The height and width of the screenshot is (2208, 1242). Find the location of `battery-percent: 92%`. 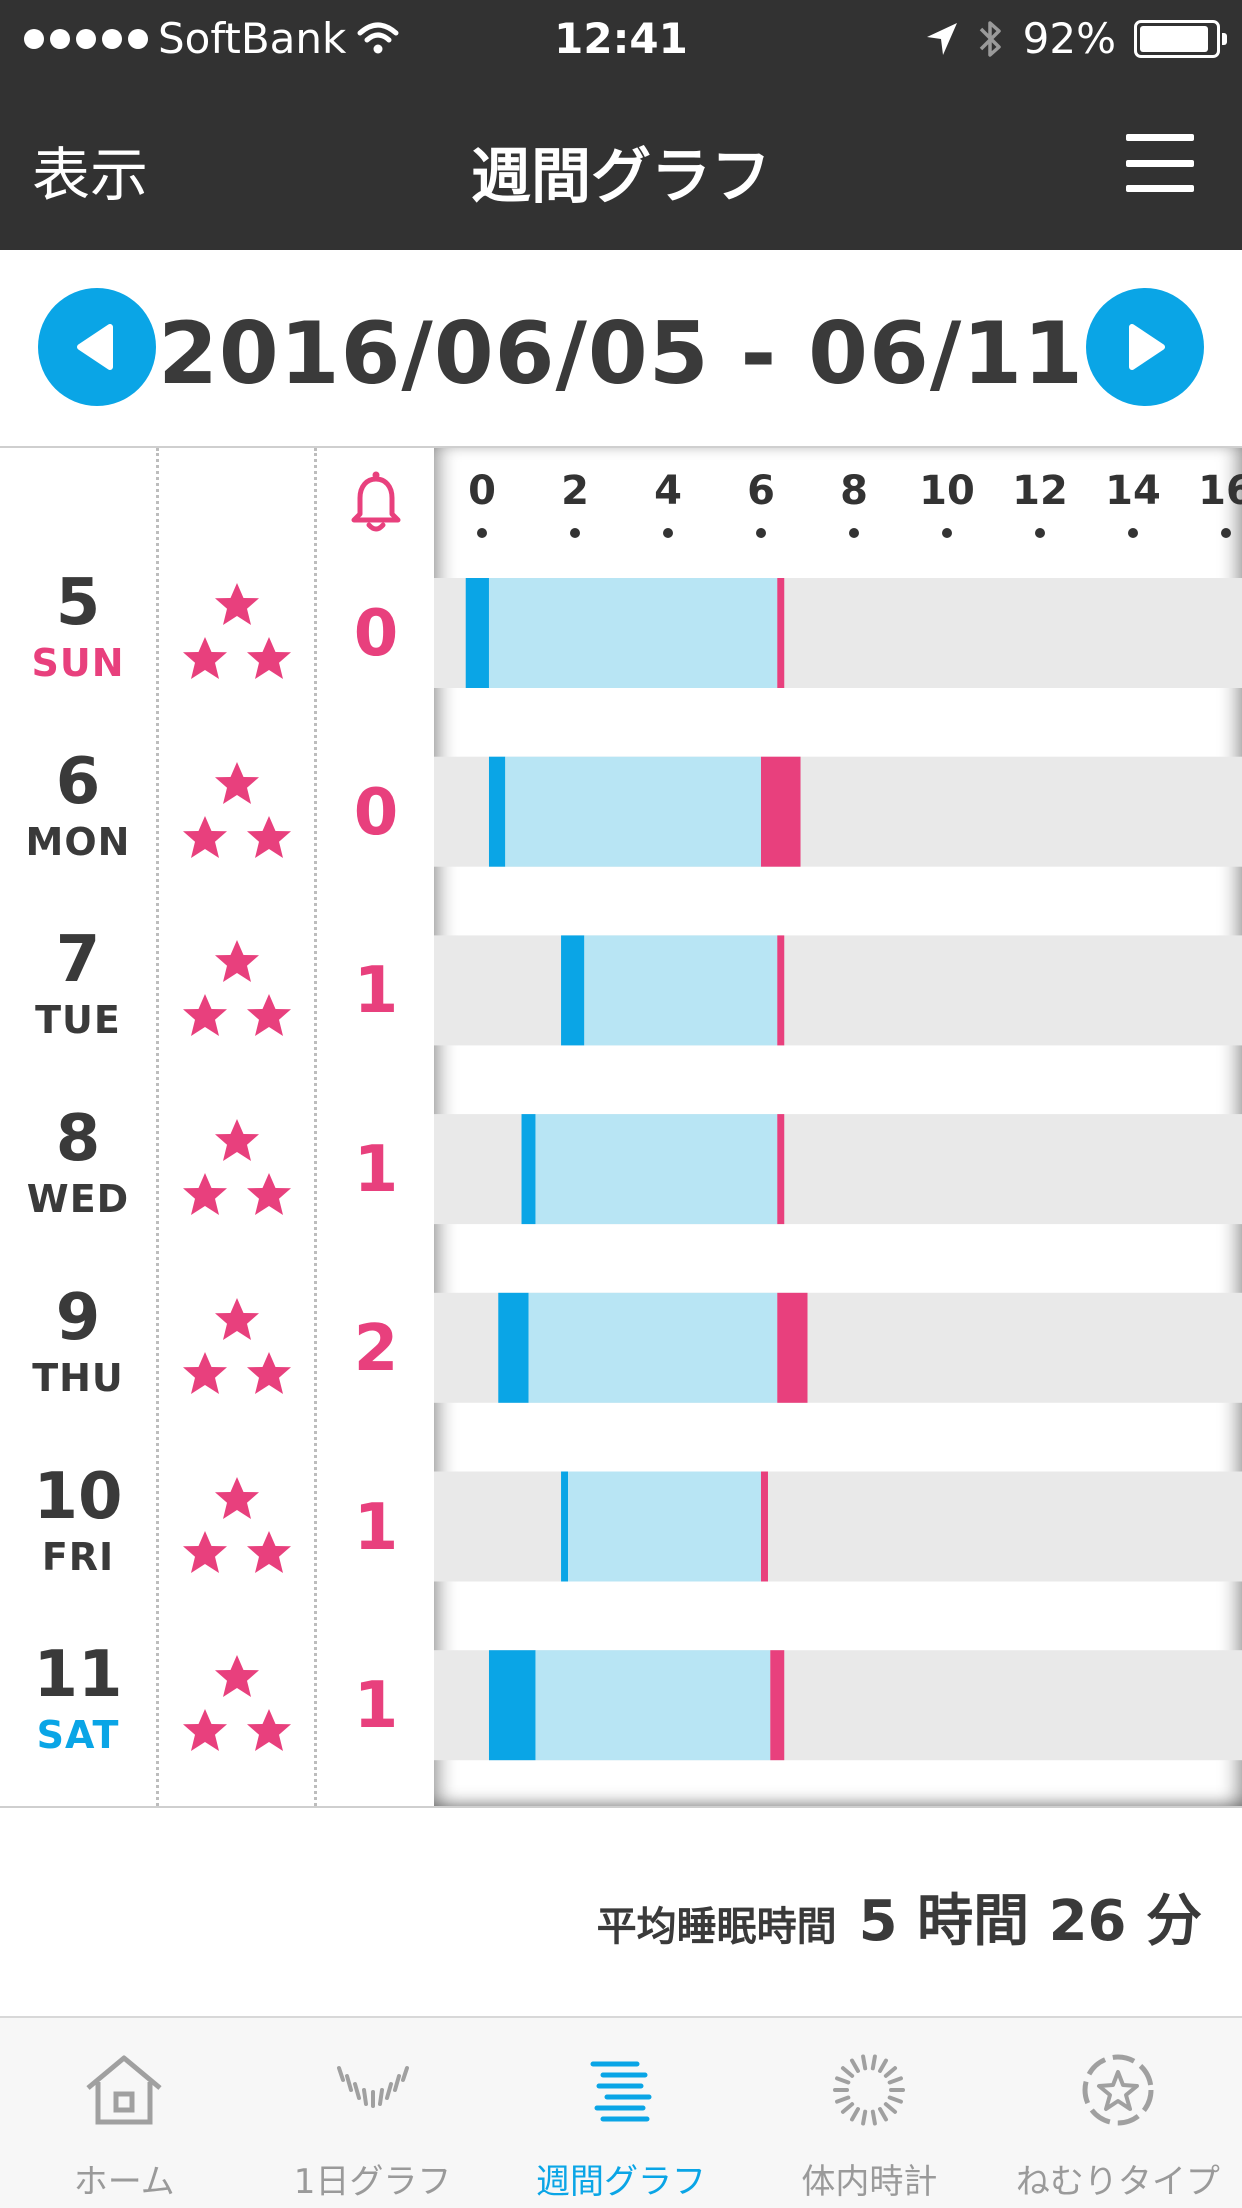

battery-percent: 92% is located at coordinates (1069, 38).